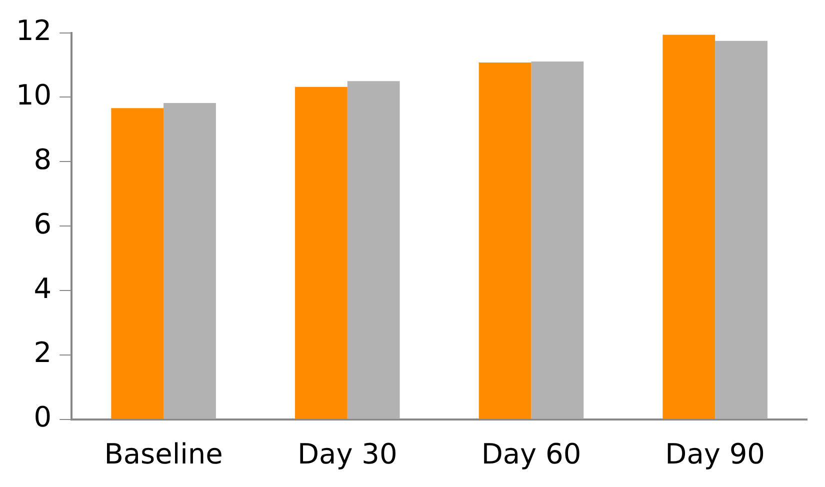  I want to click on y-tick-label: 6, so click(43, 223).